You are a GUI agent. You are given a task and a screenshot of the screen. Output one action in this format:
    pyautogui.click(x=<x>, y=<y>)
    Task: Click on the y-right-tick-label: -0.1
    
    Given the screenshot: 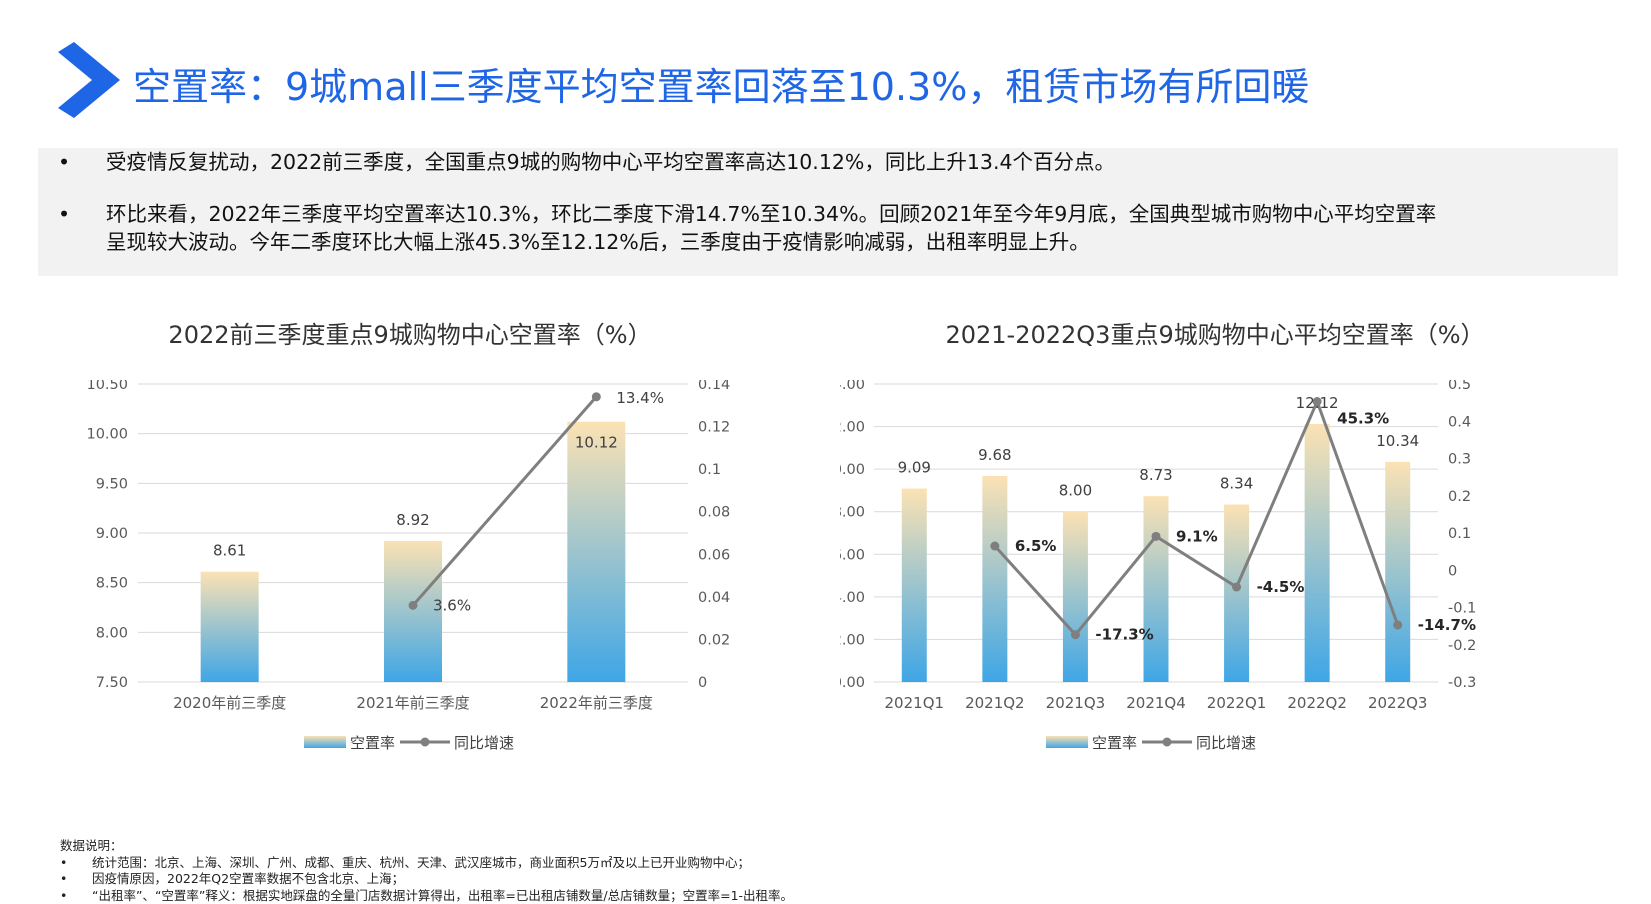 What is the action you would take?
    pyautogui.click(x=1462, y=609)
    